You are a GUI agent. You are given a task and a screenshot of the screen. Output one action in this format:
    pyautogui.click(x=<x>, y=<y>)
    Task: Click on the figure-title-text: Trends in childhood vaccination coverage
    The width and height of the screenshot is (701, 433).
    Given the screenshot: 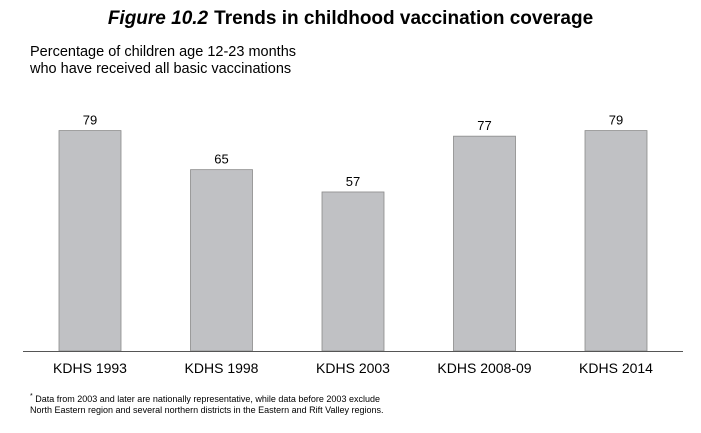 What is the action you would take?
    pyautogui.click(x=404, y=18)
    